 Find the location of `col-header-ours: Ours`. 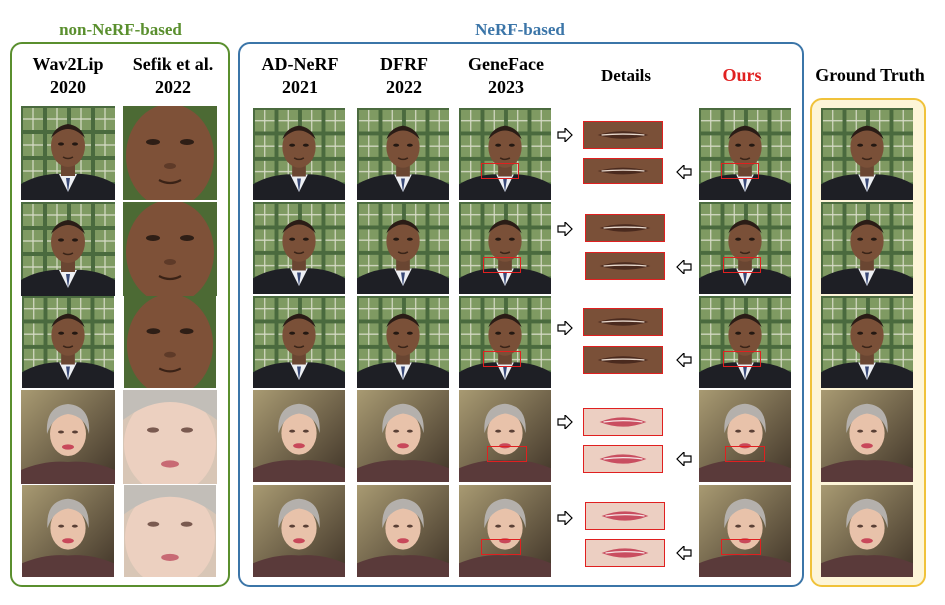

col-header-ours: Ours is located at coordinates (742, 75).